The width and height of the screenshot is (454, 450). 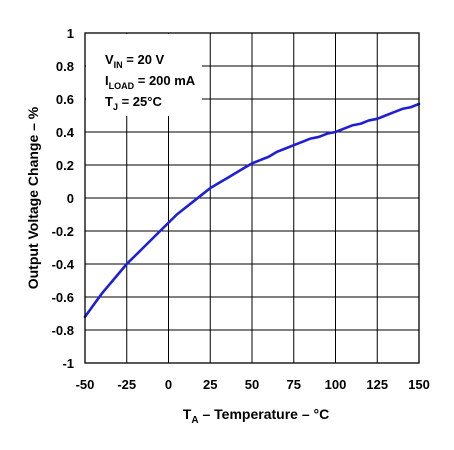 I want to click on x-tick-label: 125, so click(x=377, y=384).